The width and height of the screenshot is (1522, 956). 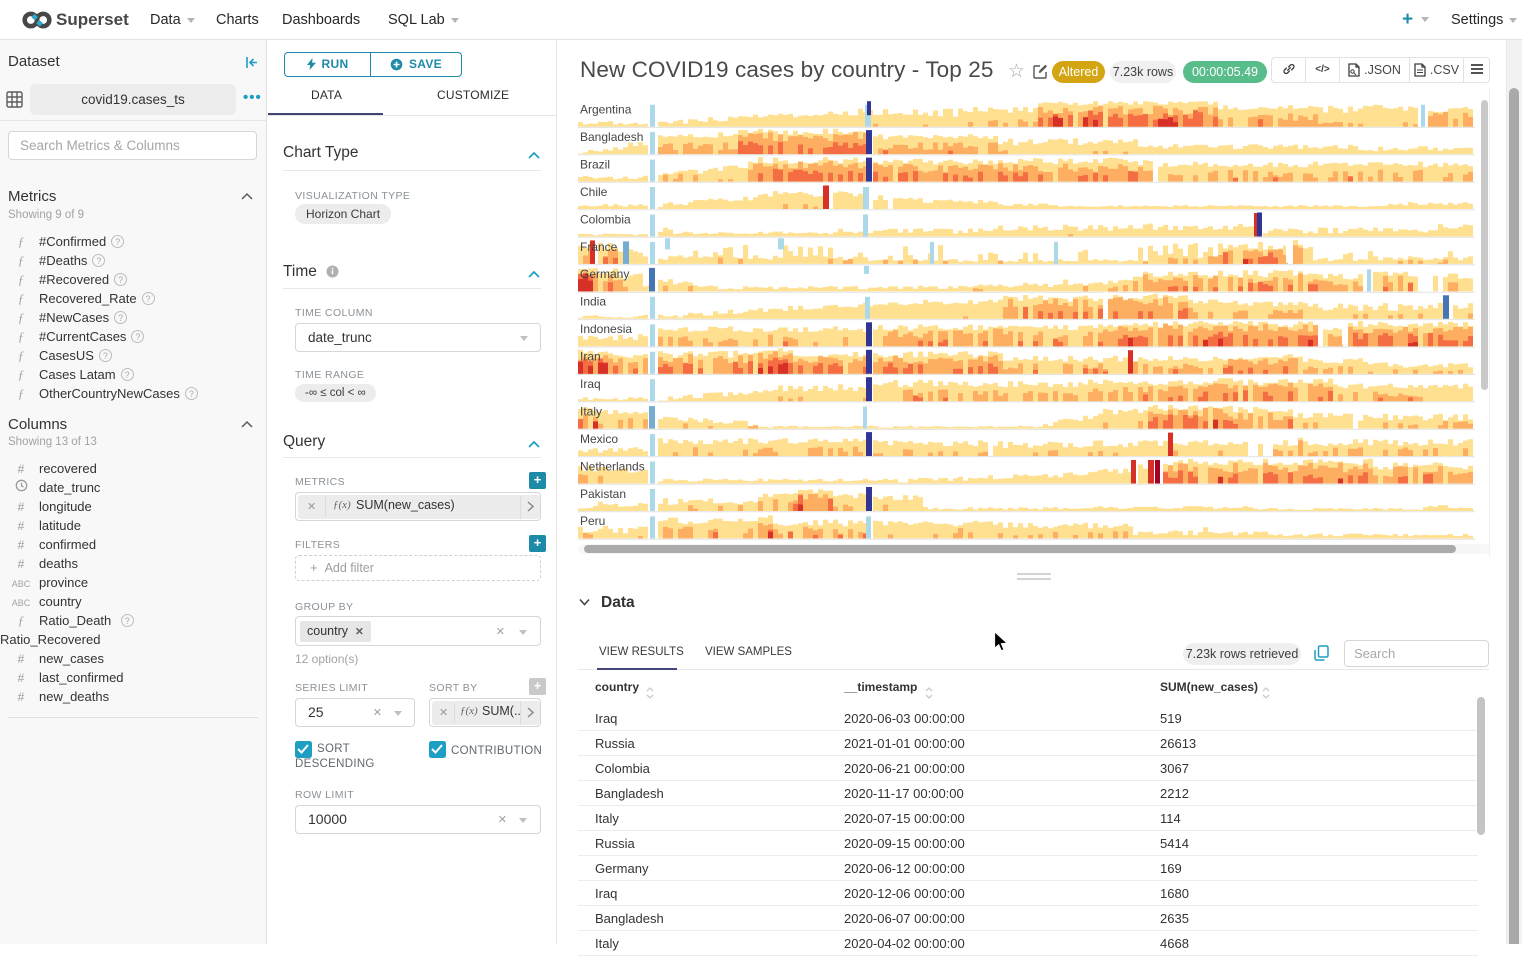 What do you see at coordinates (599, 247) in the screenshot?
I see `svg-text: France` at bounding box center [599, 247].